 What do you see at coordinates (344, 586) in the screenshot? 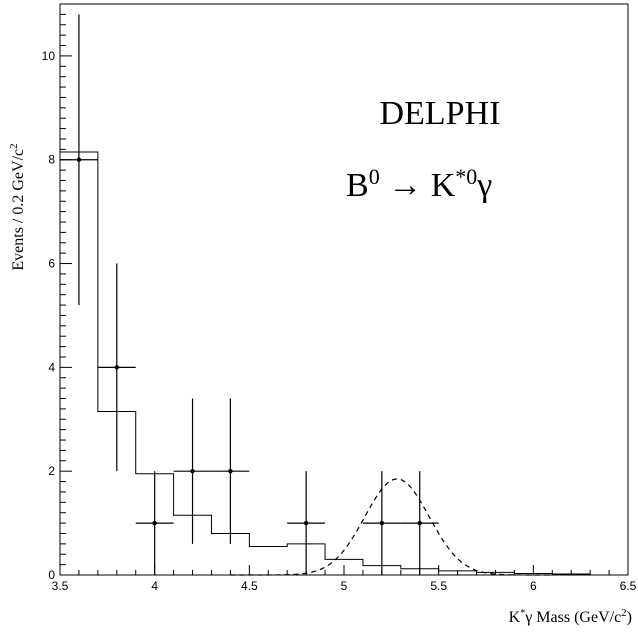
I see `x-tick-label: 5` at bounding box center [344, 586].